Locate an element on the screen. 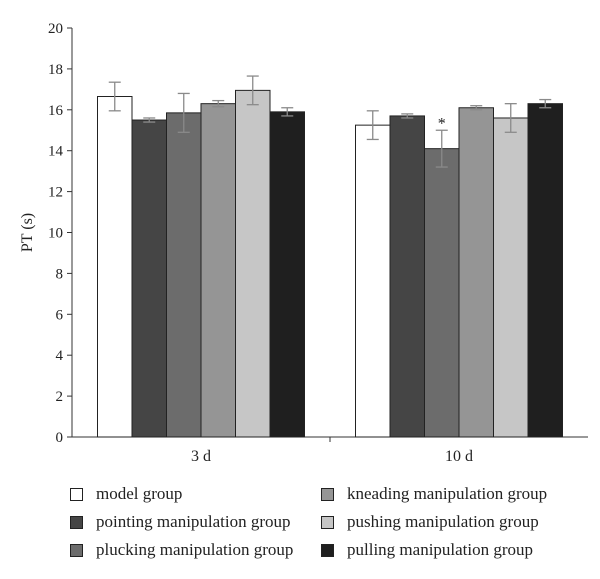 This screenshot has height=579, width=600. legend-item: plucking manipulation group is located at coordinates (195, 550).